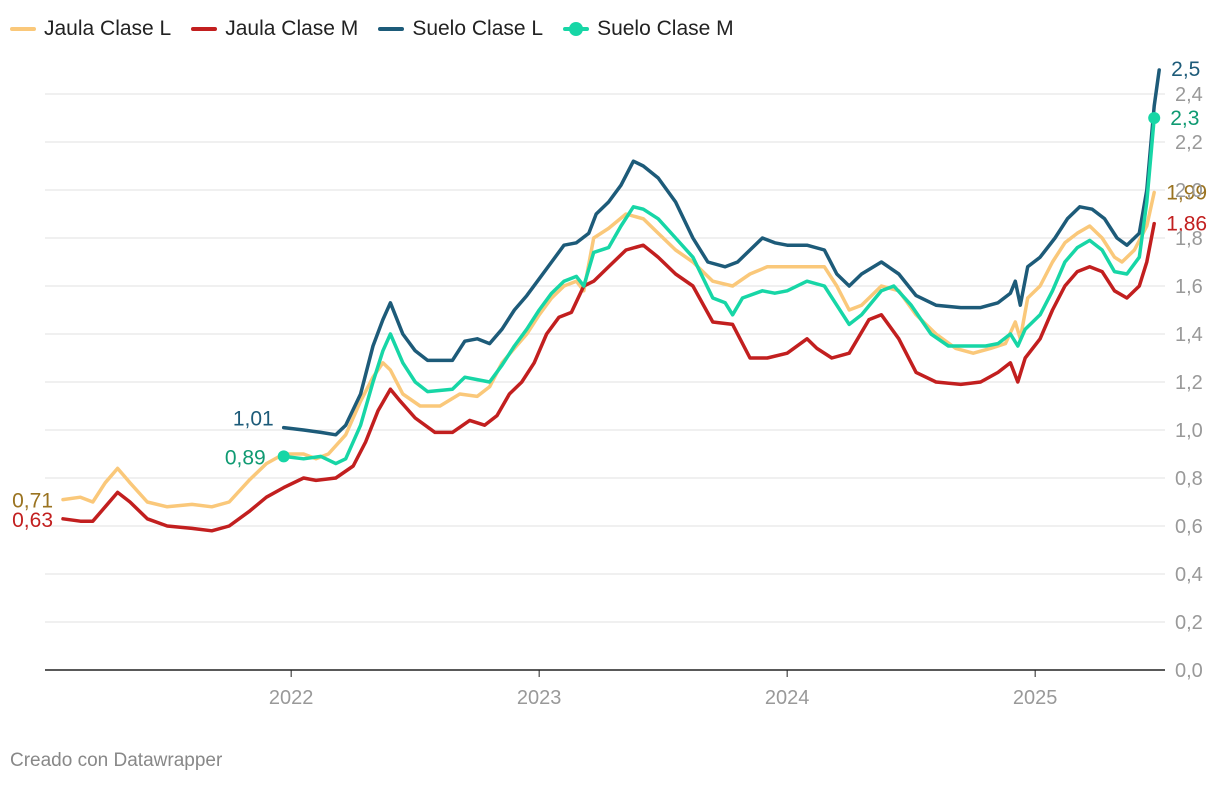 The width and height of the screenshot is (1220, 786). What do you see at coordinates (291, 698) in the screenshot?
I see `x-tick-label: 2022` at bounding box center [291, 698].